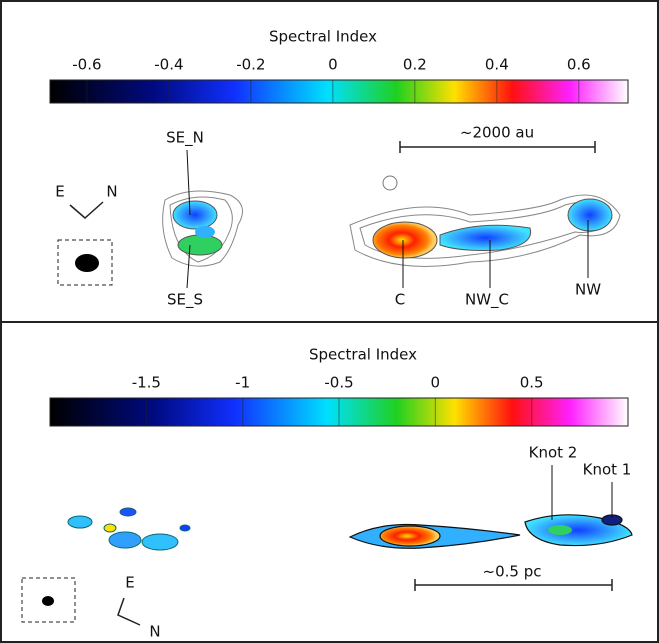 The image size is (659, 643). I want to click on colorbar-tick-label: -0.2, so click(250, 65).